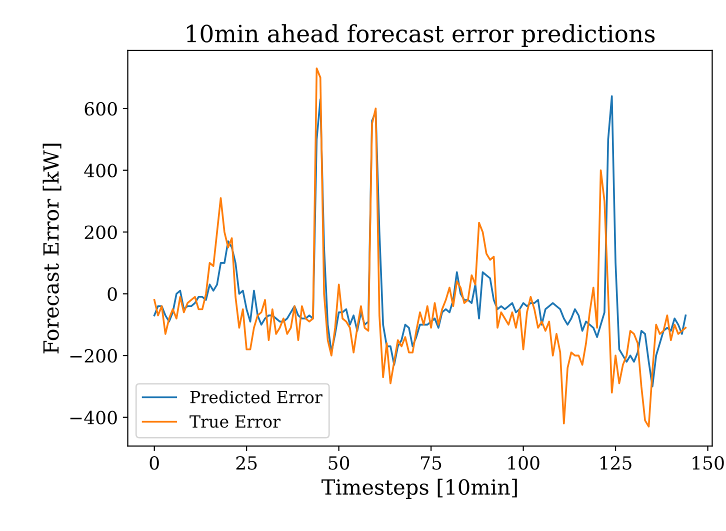 Image resolution: width=726 pixels, height=531 pixels. I want to click on y-axis-title: Forecast Error [kW], so click(52, 249).